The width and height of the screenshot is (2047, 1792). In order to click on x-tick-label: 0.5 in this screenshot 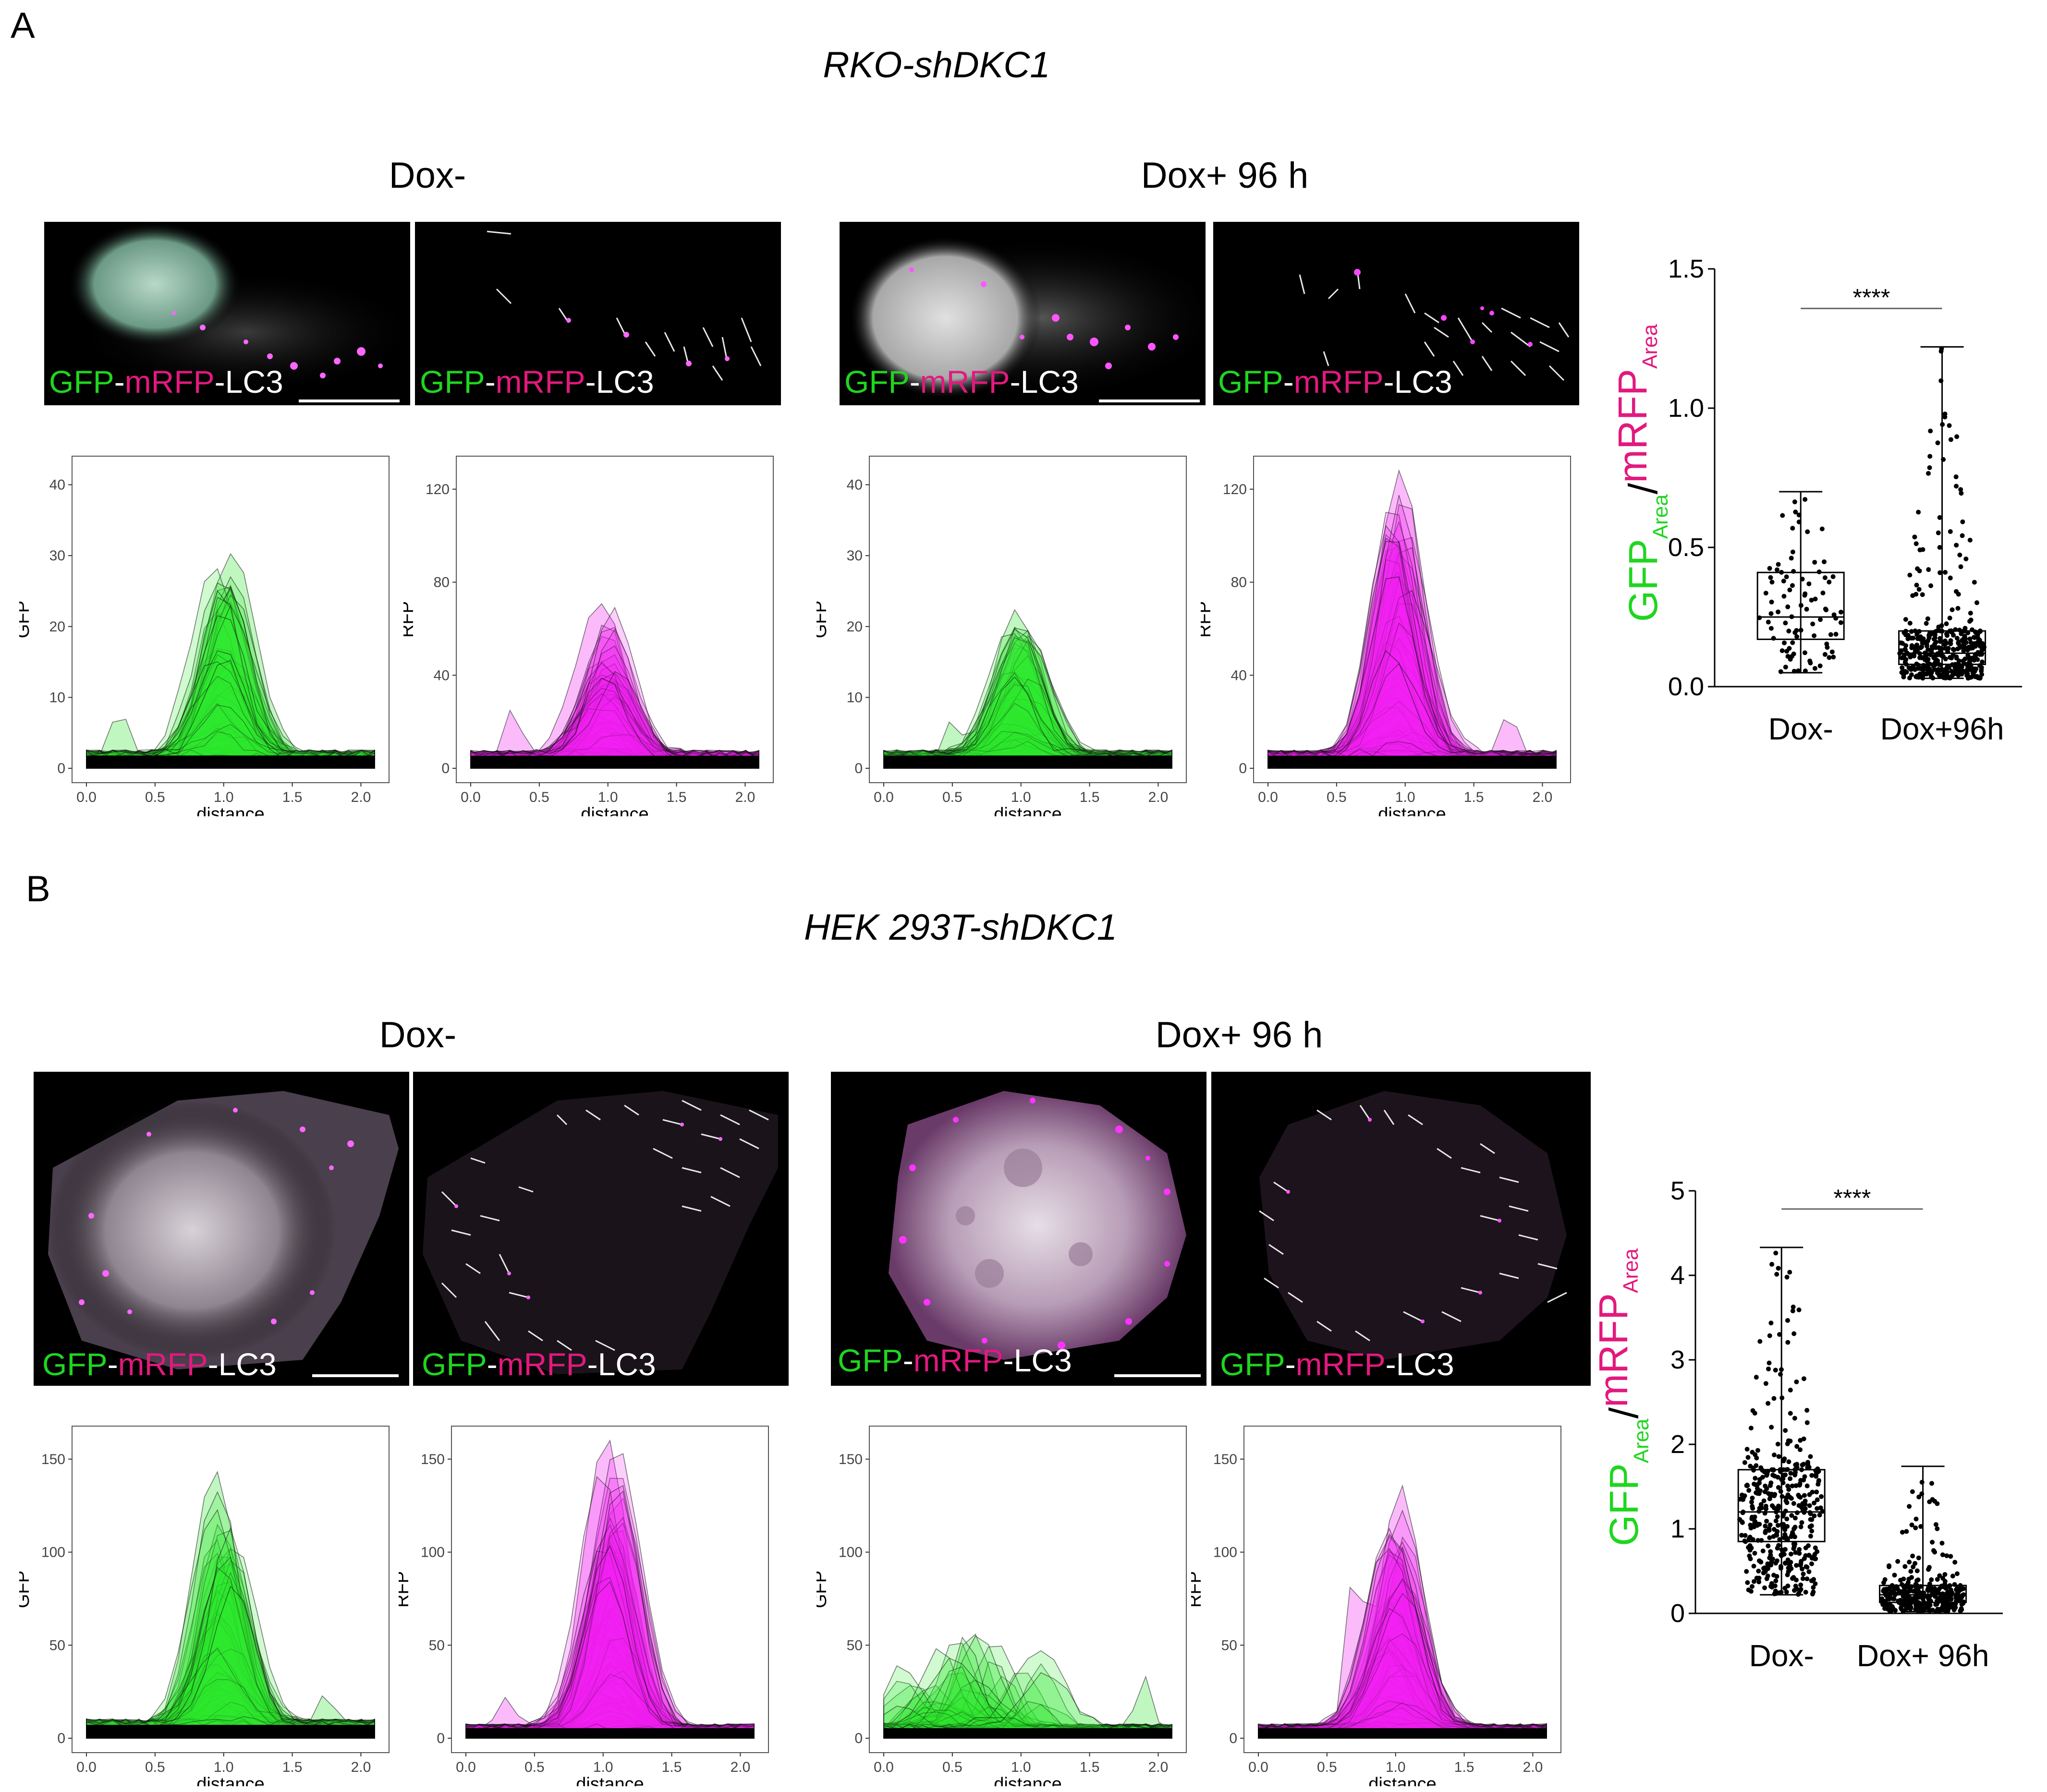, I will do `click(1337, 797)`.